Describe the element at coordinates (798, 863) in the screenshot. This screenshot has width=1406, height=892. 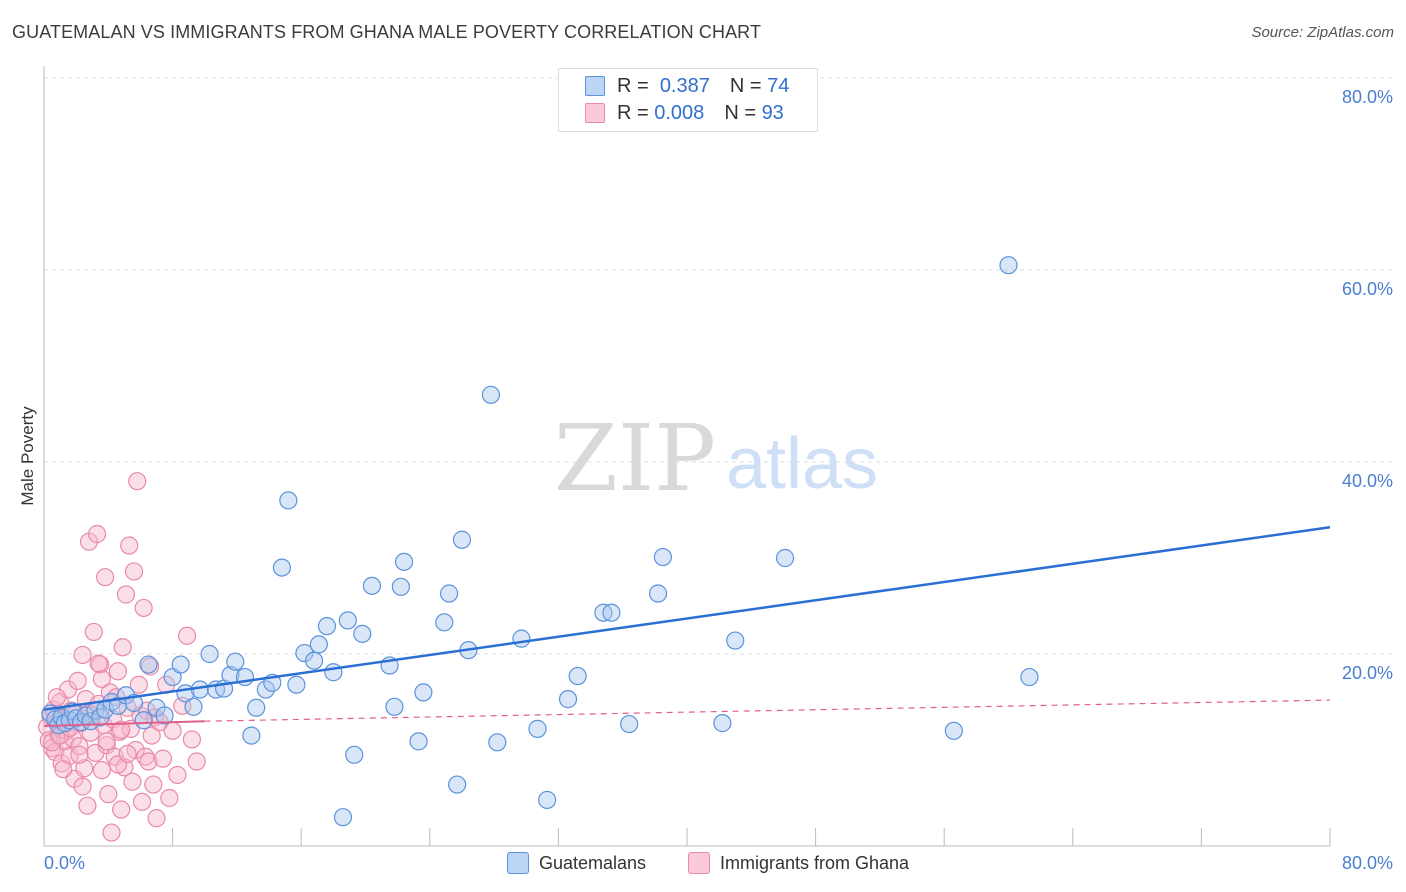
I see `bottom-legend-ghana: Immigrants from Ghana` at that location.